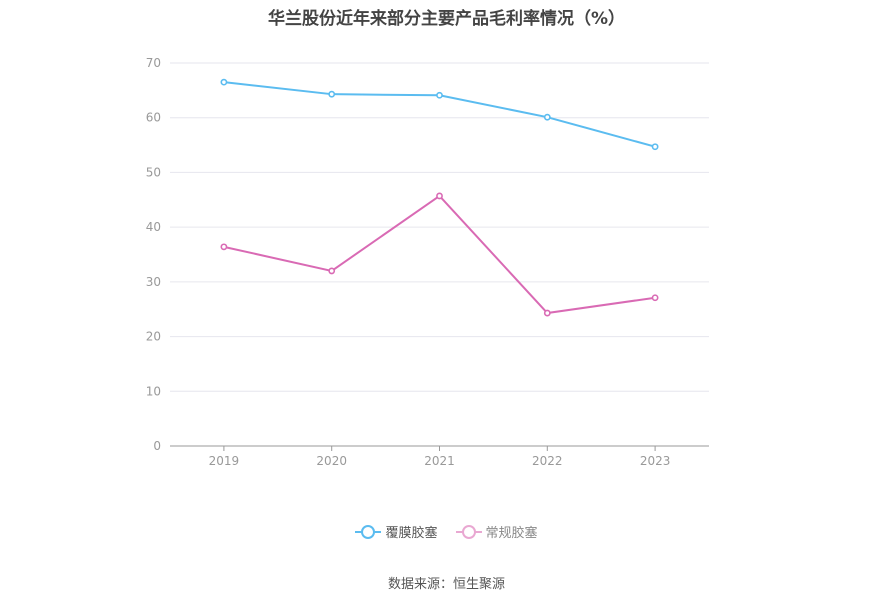  What do you see at coordinates (655, 461) in the screenshot?
I see `x-tick-label: 2023` at bounding box center [655, 461].